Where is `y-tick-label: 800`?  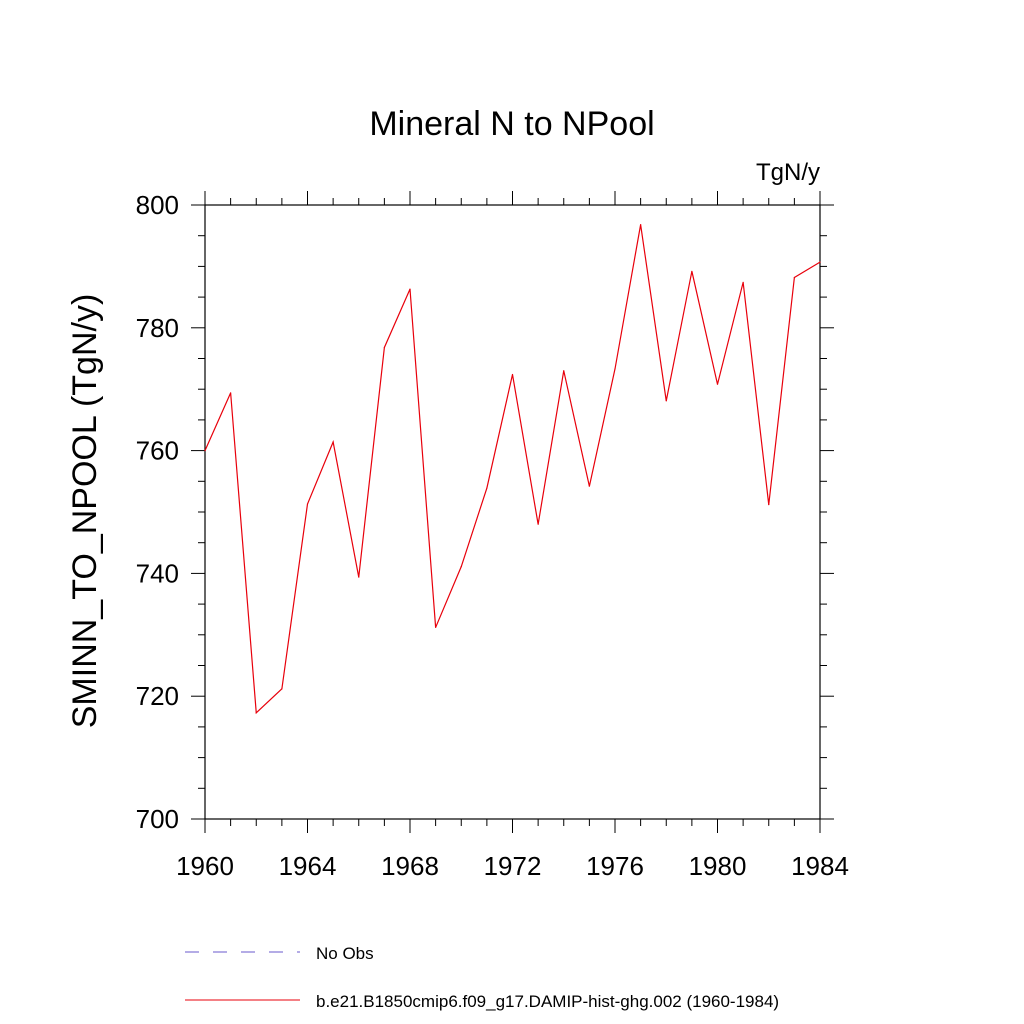 y-tick-label: 800 is located at coordinates (157, 205).